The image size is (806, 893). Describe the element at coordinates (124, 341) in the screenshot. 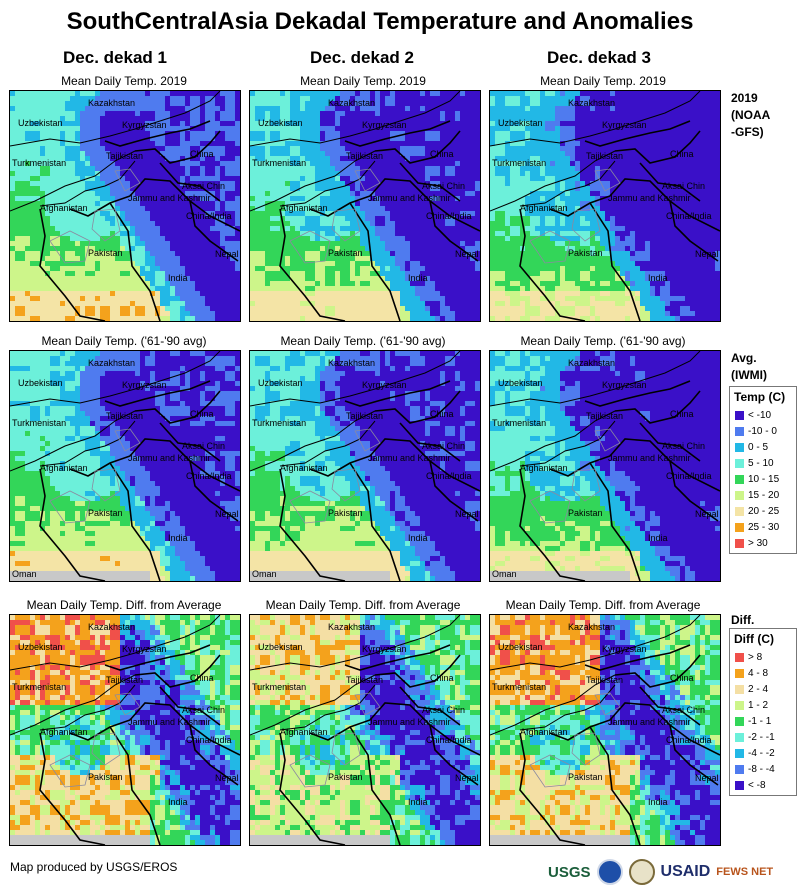

I see `caption-average-1: Mean Daily Temp. ('61-'90 avg)` at that location.